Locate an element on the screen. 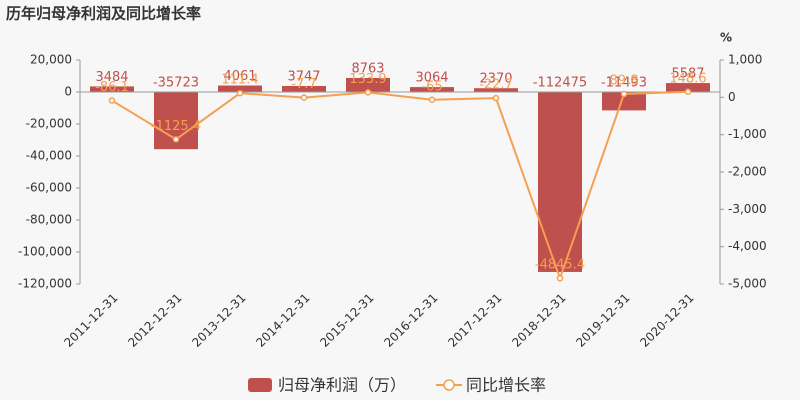 This screenshot has height=400, width=800. x-tick-label: 2020-12-31 is located at coordinates (666, 320).